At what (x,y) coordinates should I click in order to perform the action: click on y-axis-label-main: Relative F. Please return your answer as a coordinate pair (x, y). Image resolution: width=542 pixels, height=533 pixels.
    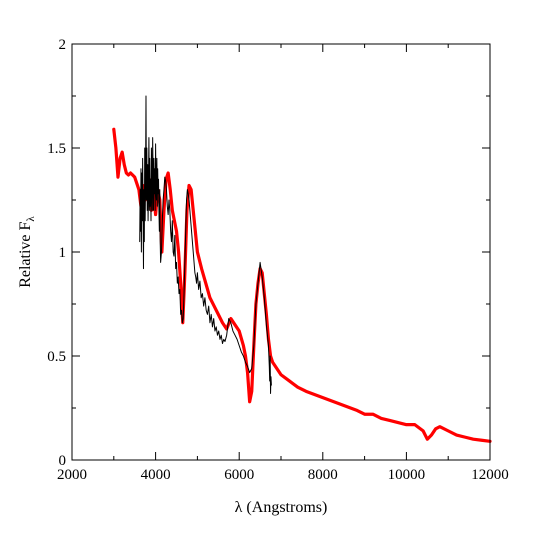
    Looking at the image, I should click on (25, 254).